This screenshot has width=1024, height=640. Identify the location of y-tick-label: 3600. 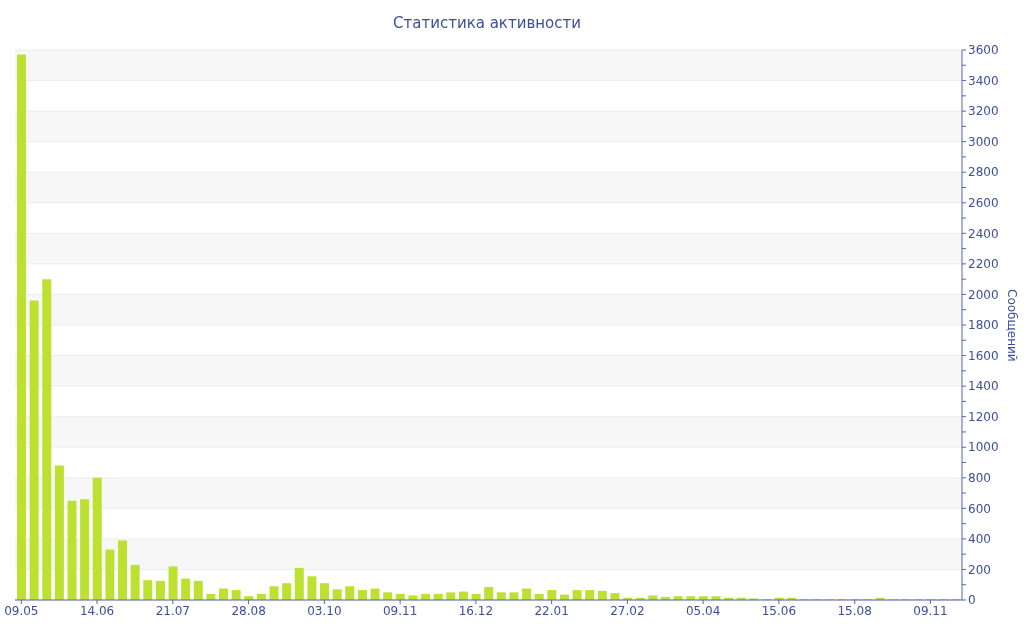
(983, 50).